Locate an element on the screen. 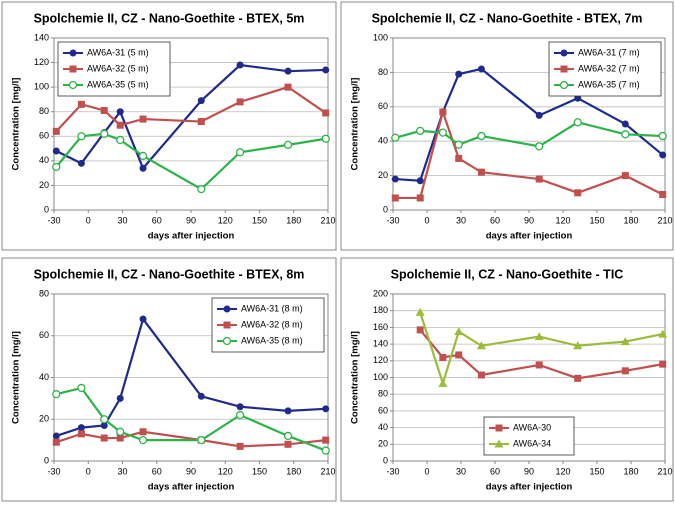  legend-label: AW6A-35 (5 m) is located at coordinates (118, 84).